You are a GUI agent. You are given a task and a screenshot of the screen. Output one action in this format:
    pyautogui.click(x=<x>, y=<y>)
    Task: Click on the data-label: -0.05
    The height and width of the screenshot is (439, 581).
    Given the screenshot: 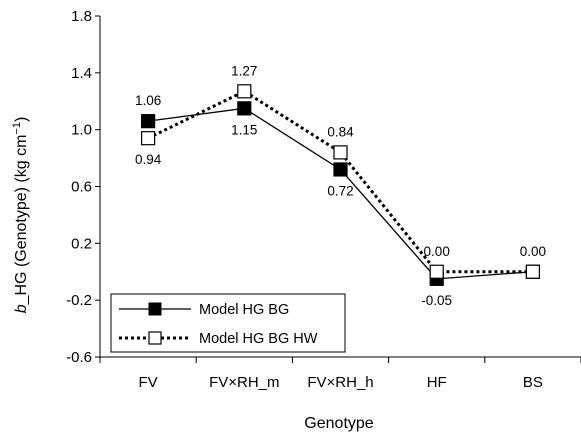 What is the action you would take?
    pyautogui.click(x=436, y=300)
    